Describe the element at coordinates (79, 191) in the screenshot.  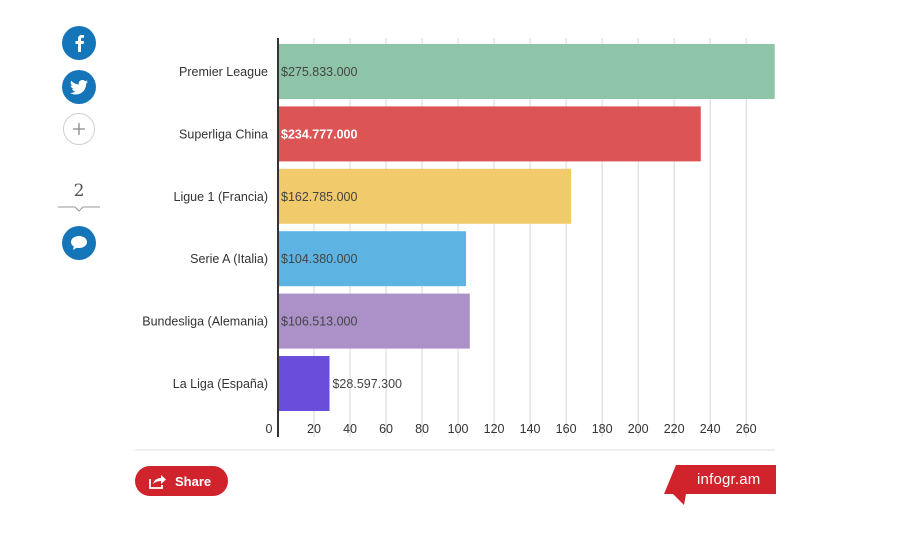
I see `comment-count: 2` at that location.